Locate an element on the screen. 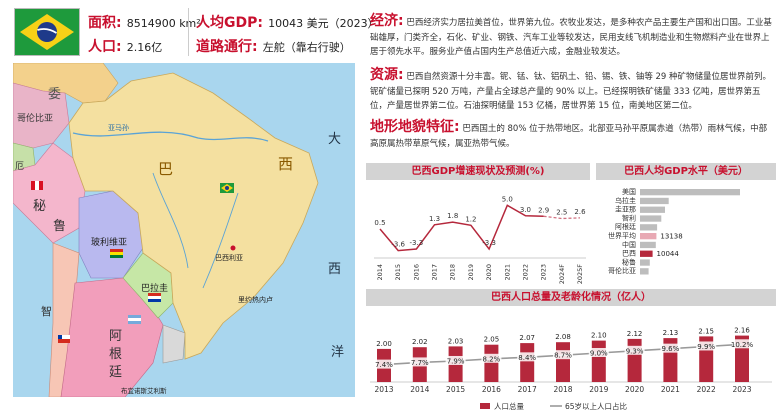 The image size is (781, 415). header-facts-right: 人均GDP: 10043 美元（2023） 道路通行: 左舵（靠右行驶） is located at coordinates (287, 32).